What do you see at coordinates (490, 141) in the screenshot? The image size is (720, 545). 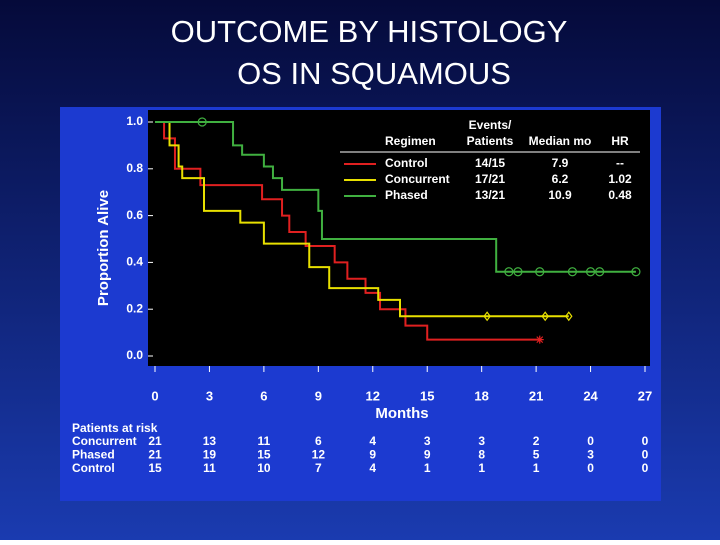 I see `legend-header: Patients` at bounding box center [490, 141].